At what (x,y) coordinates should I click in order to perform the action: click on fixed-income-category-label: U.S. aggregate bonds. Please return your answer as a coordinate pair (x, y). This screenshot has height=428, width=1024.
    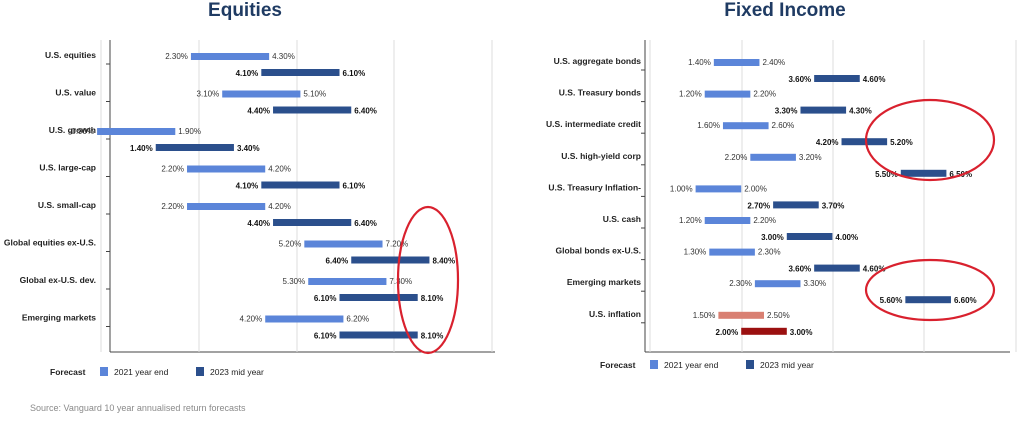
    Looking at the image, I should click on (598, 61).